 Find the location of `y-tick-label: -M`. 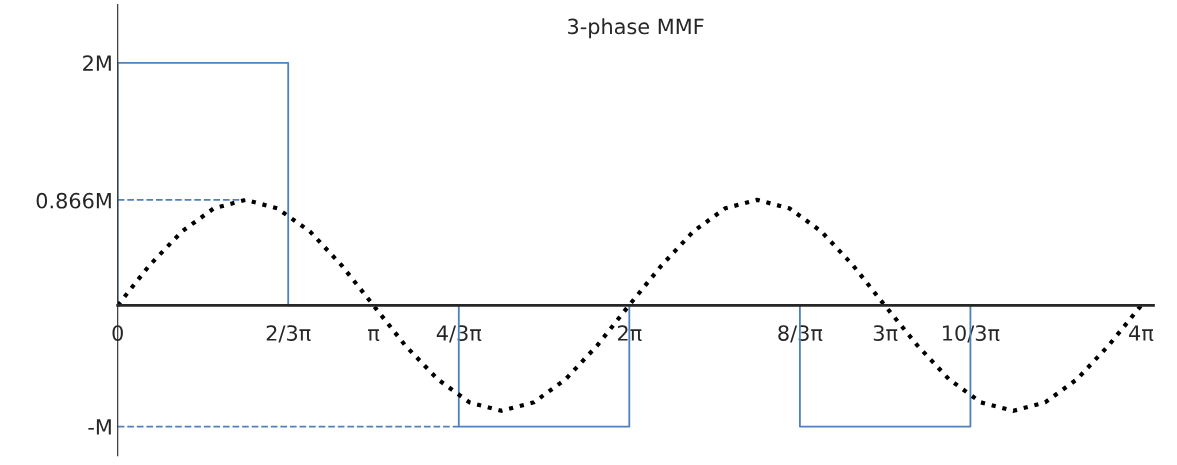

y-tick-label: -M is located at coordinates (99, 427).